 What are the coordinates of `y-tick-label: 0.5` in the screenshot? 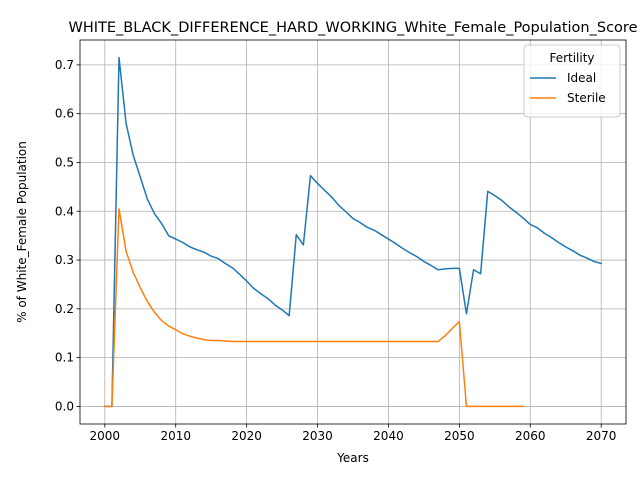 It's located at (64, 162).